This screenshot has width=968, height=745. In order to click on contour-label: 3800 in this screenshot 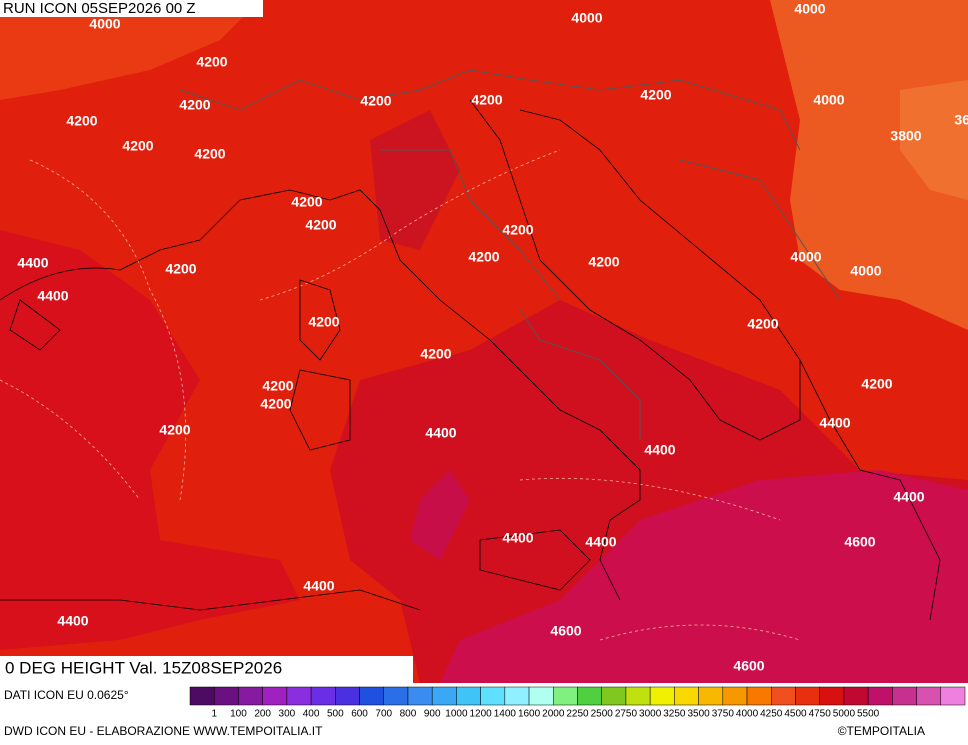, I will do `click(905, 136)`.